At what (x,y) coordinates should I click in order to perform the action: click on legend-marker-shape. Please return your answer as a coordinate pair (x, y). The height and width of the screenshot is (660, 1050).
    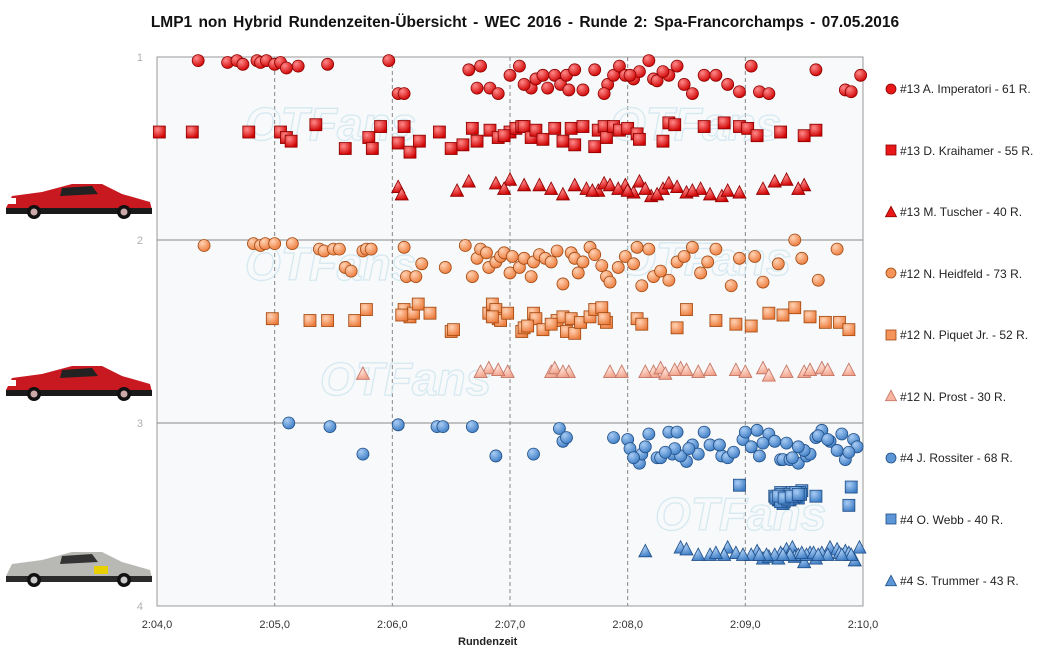
    Looking at the image, I should click on (891, 273).